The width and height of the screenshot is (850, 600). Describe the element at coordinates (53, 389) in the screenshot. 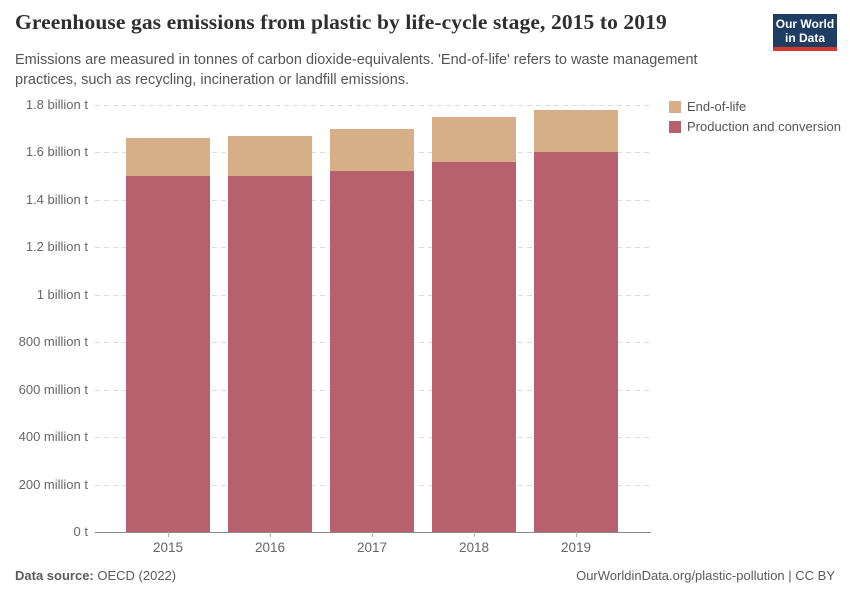

I see `y-axis-tick-label: 600 million t` at that location.